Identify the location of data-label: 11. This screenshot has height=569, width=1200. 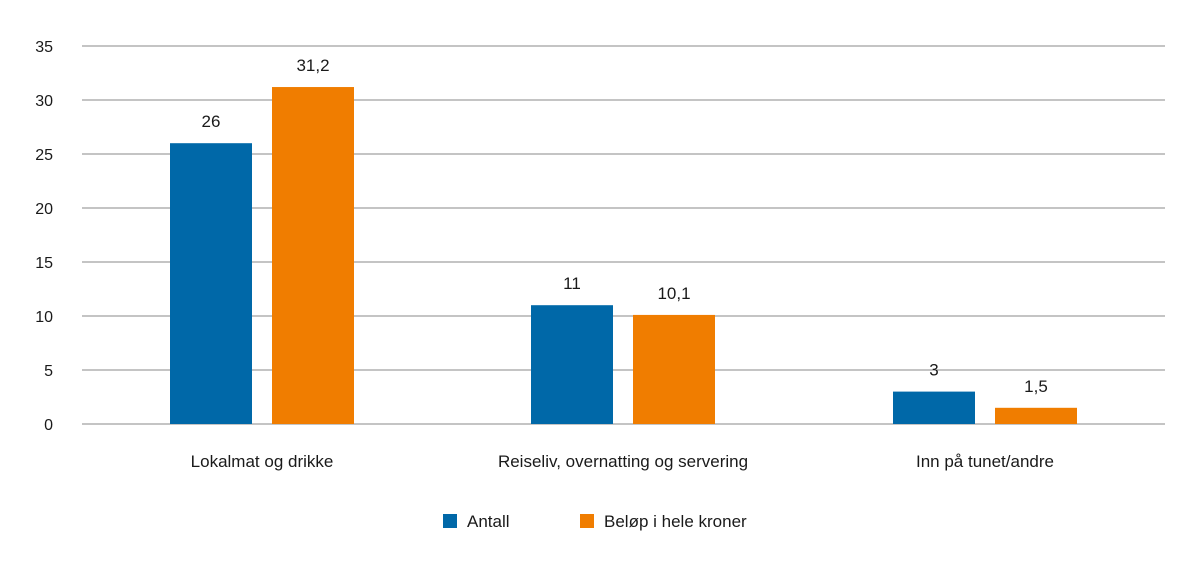
(572, 283).